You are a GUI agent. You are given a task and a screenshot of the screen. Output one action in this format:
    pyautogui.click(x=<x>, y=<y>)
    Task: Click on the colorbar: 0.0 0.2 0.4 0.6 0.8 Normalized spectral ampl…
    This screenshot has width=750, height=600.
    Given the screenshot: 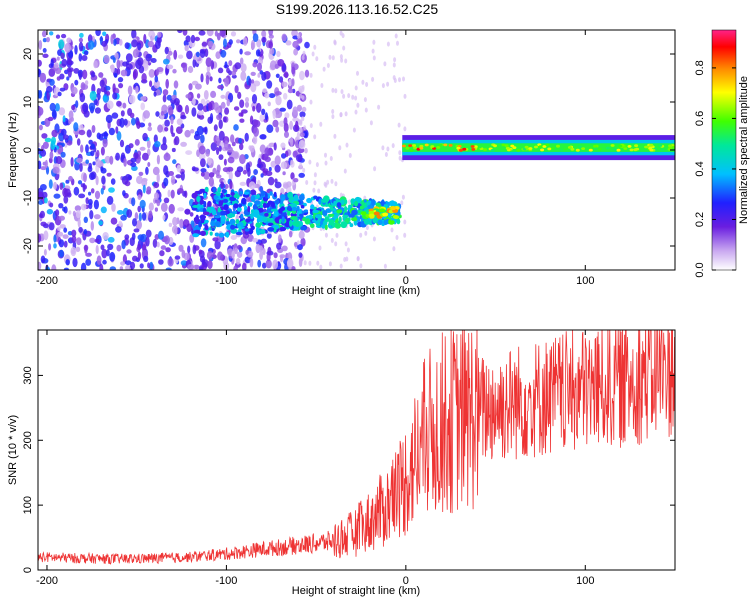 What is the action you would take?
    pyautogui.click(x=722, y=153)
    